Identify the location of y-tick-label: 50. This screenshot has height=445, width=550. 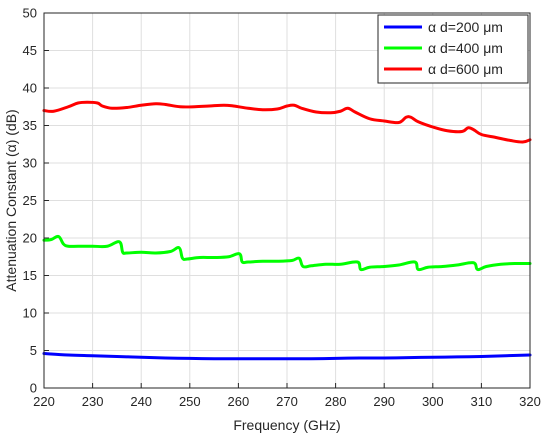
(30, 13).